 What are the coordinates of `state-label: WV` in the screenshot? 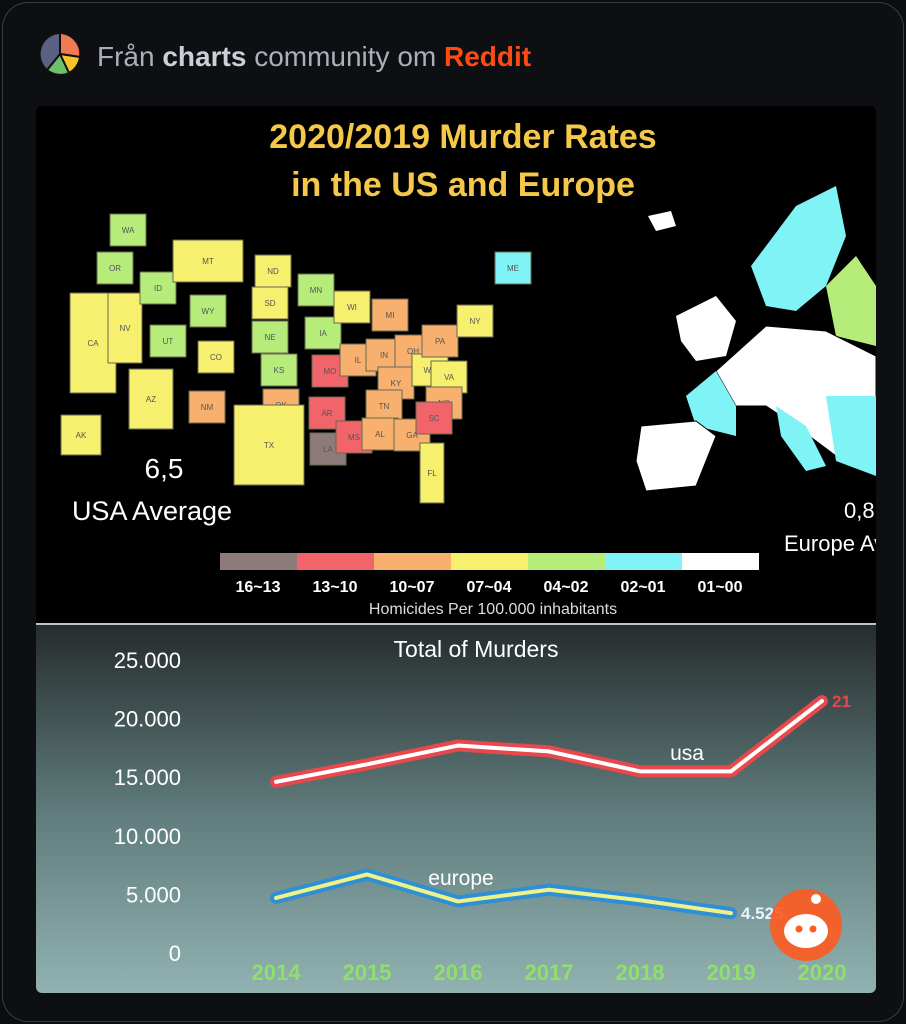 It's located at (431, 370).